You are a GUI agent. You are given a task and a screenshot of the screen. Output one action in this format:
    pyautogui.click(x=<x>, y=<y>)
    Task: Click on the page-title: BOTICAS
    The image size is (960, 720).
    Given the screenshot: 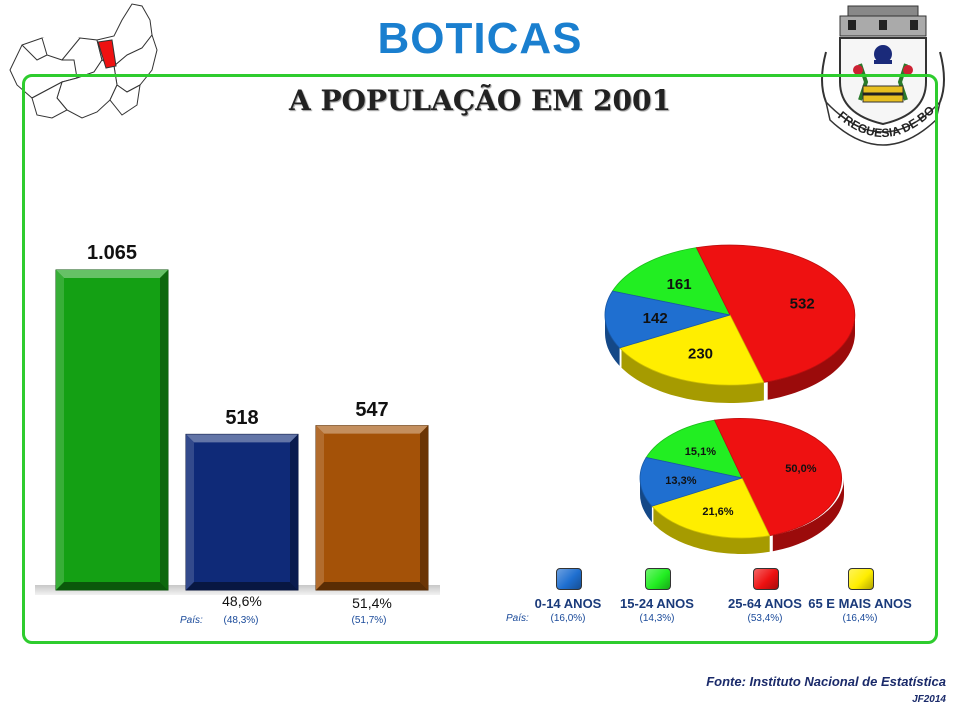 What is the action you would take?
    pyautogui.click(x=480, y=38)
    